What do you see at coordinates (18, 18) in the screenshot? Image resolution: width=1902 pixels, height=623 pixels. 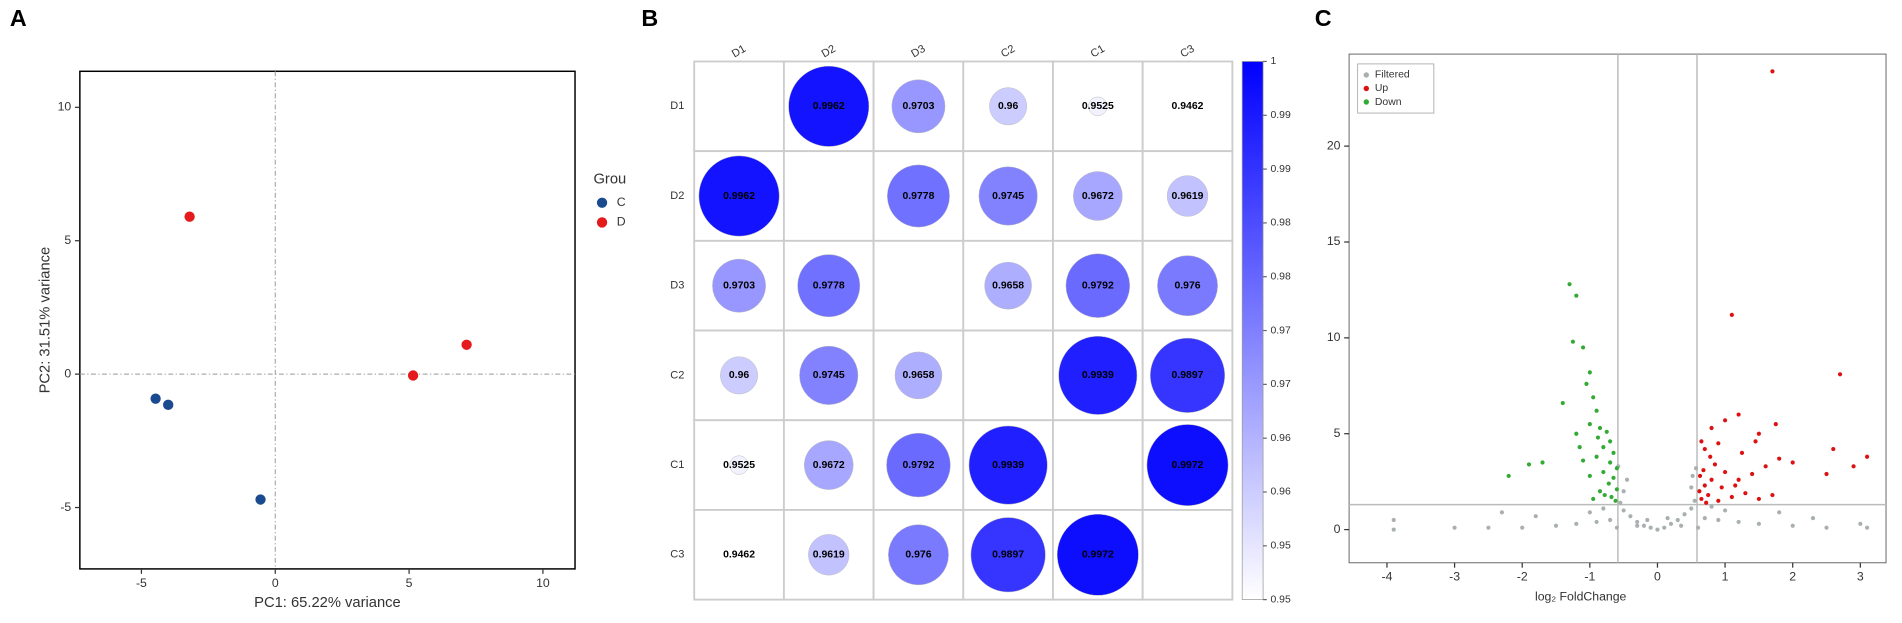 I see `panel-letter: A` at bounding box center [18, 18].